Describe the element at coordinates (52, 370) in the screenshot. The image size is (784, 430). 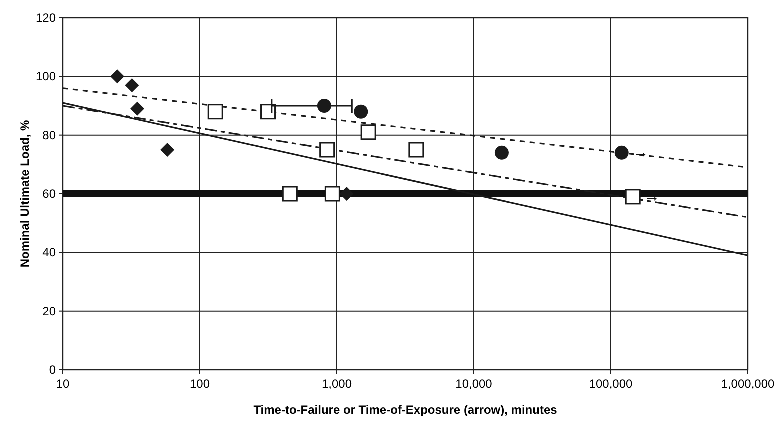
I see `y-tick-label: 0` at that location.